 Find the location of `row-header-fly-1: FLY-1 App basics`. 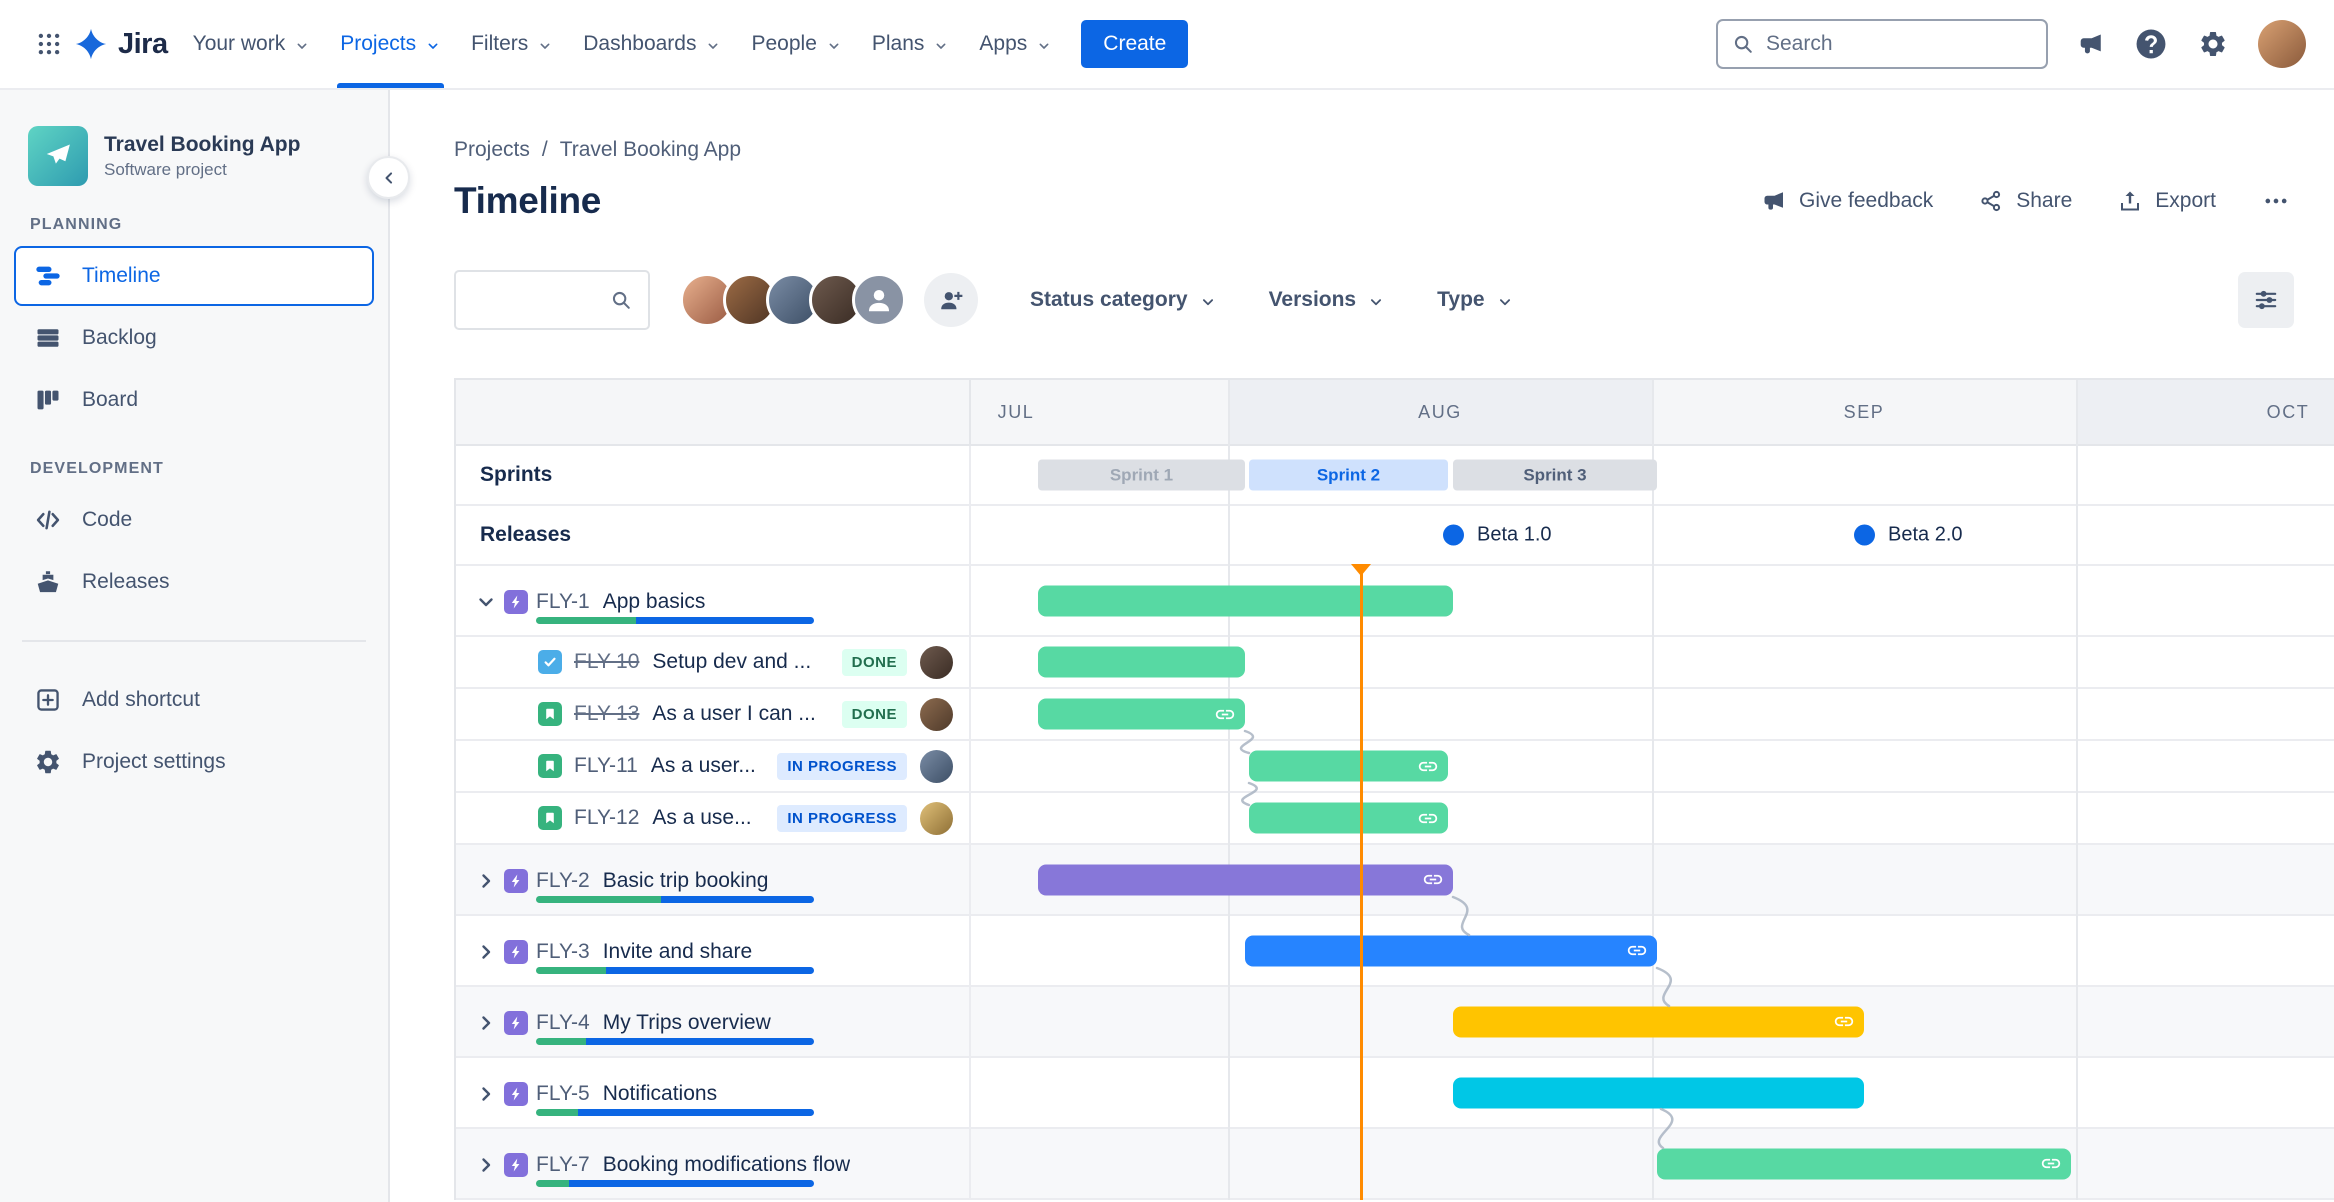

row-header-fly-1: FLY-1 App basics is located at coordinates (713, 600).